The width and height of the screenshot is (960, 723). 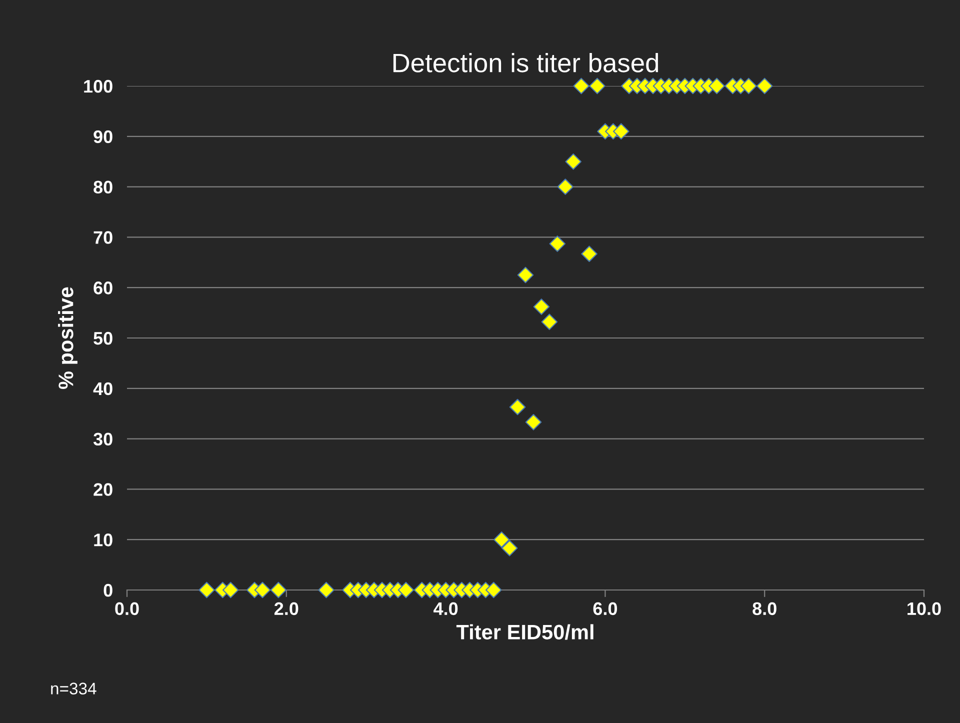 What do you see at coordinates (102, 439) in the screenshot?
I see `y-tick-label: 30` at bounding box center [102, 439].